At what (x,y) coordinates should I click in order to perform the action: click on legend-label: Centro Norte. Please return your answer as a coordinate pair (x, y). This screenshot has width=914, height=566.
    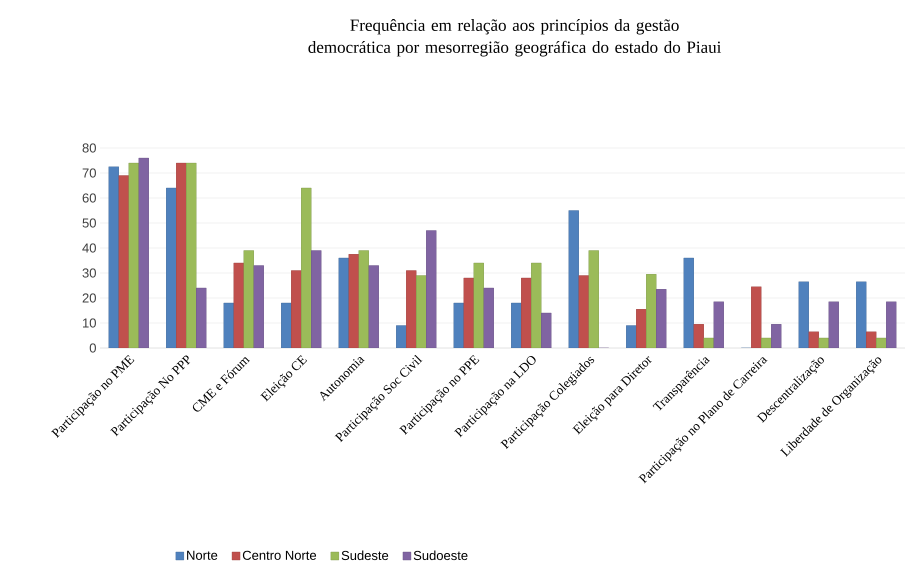
    Looking at the image, I should click on (279, 555).